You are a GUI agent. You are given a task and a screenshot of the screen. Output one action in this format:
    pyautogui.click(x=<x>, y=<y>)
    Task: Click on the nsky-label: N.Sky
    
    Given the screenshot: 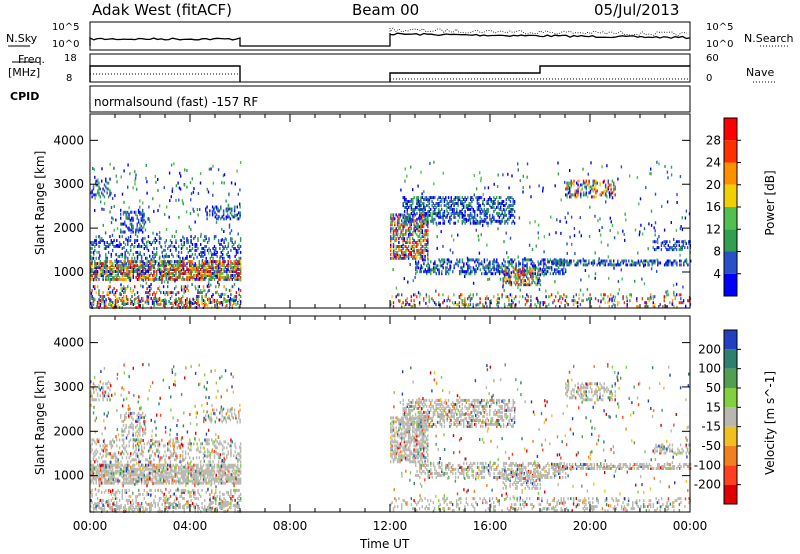 What is the action you would take?
    pyautogui.click(x=22, y=38)
    